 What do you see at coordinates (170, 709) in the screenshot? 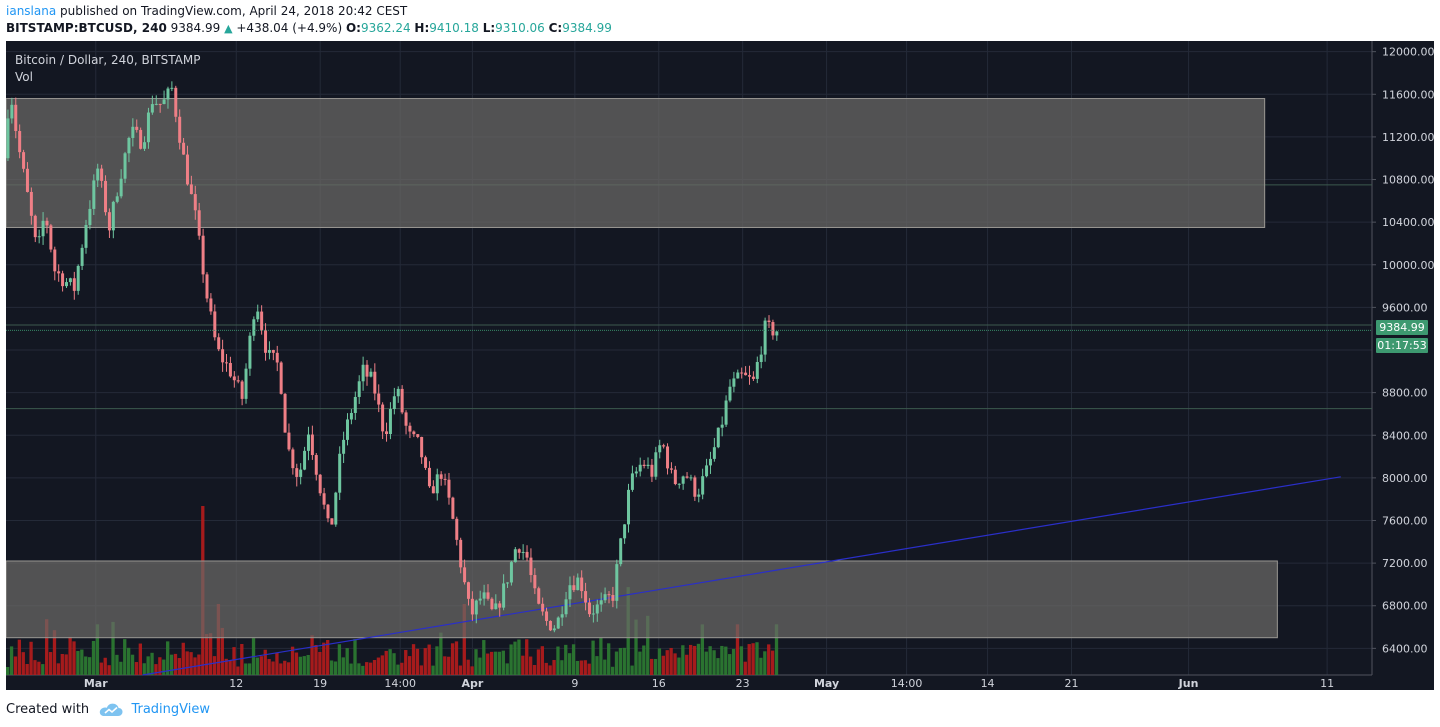
I see `tradingview-link: TradingView` at bounding box center [170, 709].